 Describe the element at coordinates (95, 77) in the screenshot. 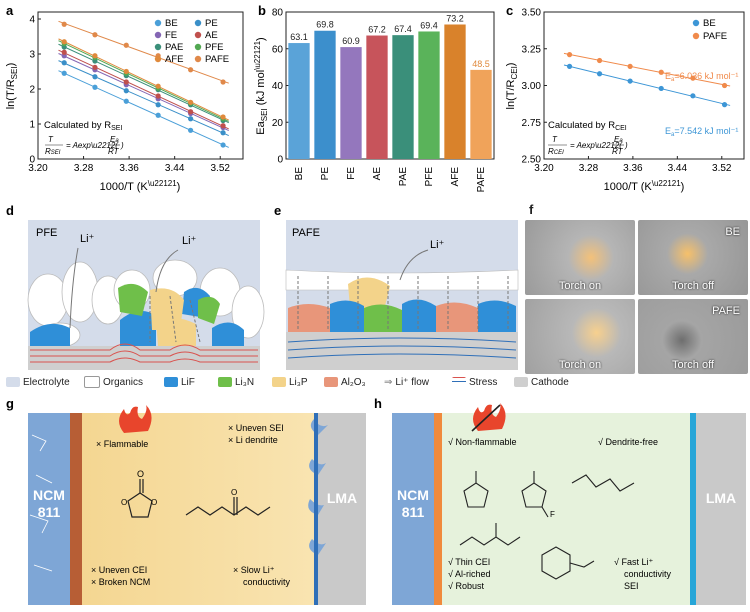

I see `point-pe` at that location.